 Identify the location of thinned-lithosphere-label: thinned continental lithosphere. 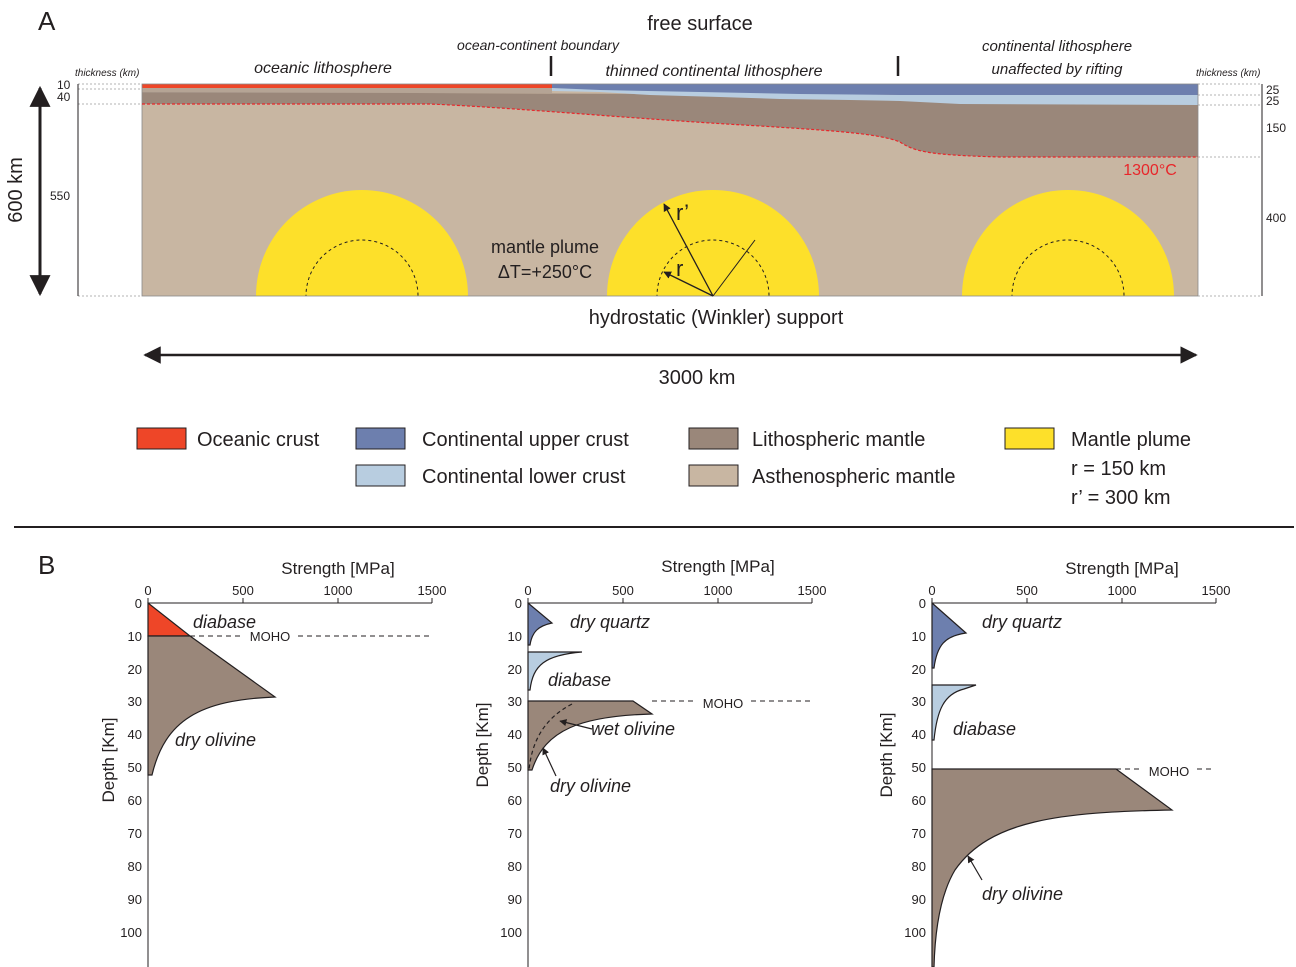
(713, 71).